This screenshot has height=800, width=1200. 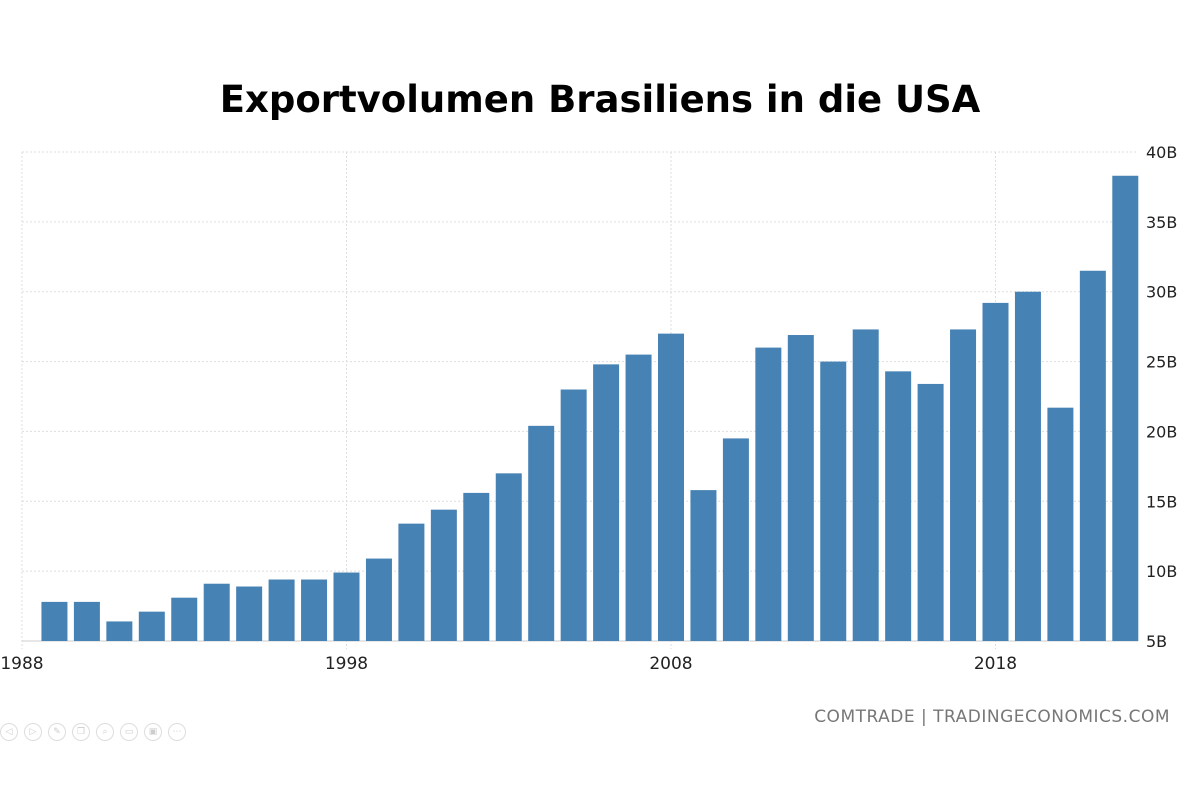 What do you see at coordinates (346, 606) in the screenshot?
I see `bar-1998` at bounding box center [346, 606].